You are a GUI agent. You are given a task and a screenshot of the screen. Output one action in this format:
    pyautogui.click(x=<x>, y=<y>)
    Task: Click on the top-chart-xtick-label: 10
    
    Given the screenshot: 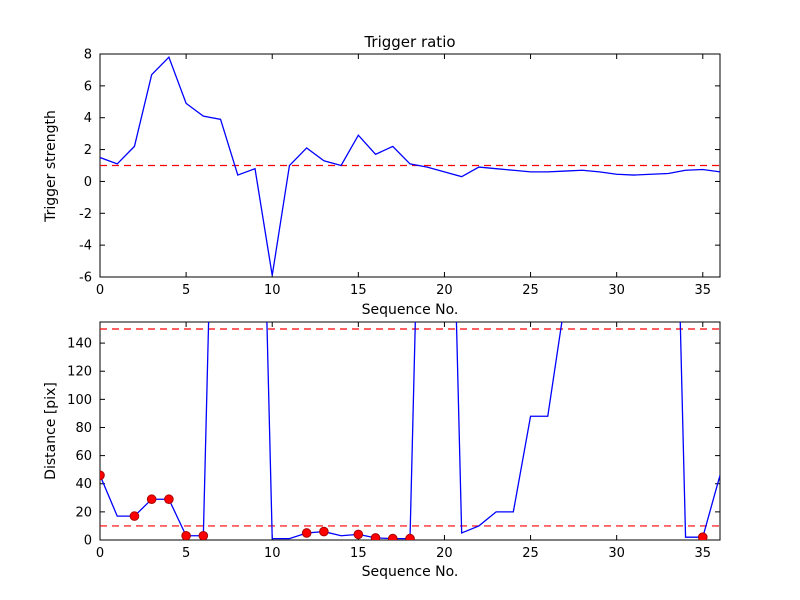 What is the action you would take?
    pyautogui.click(x=272, y=290)
    